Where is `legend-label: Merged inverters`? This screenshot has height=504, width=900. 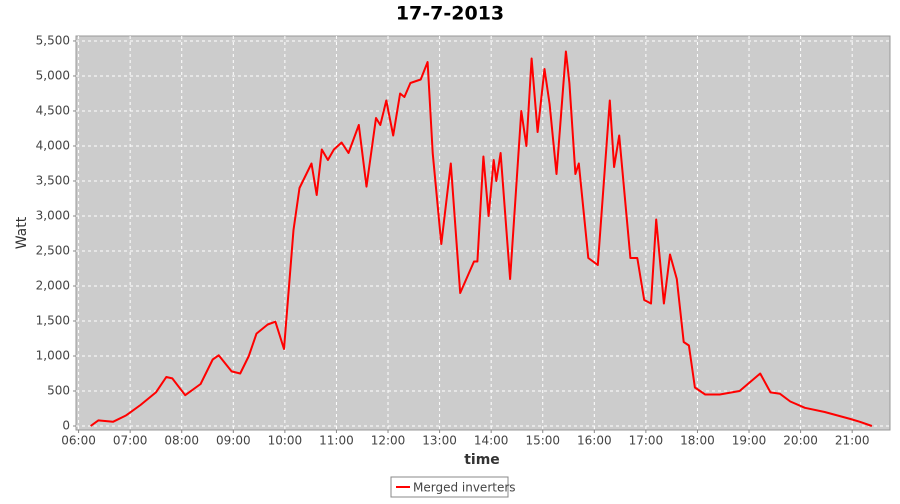
legend-label: Merged inverters is located at coordinates (464, 488).